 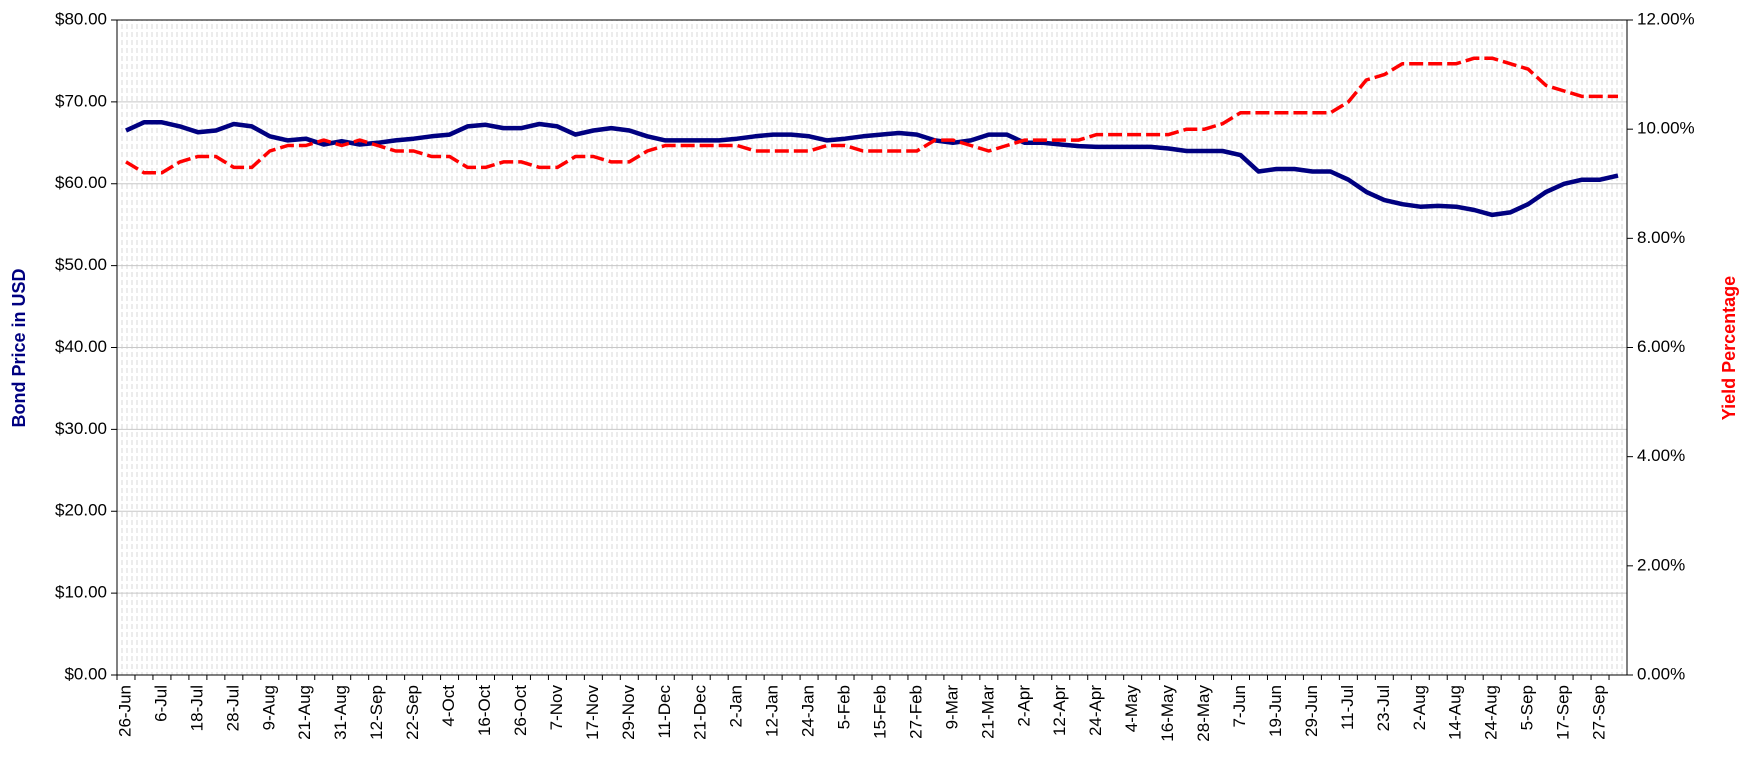 What do you see at coordinates (1666, 128) in the screenshot?
I see `y2-tick-label: 10.00%` at bounding box center [1666, 128].